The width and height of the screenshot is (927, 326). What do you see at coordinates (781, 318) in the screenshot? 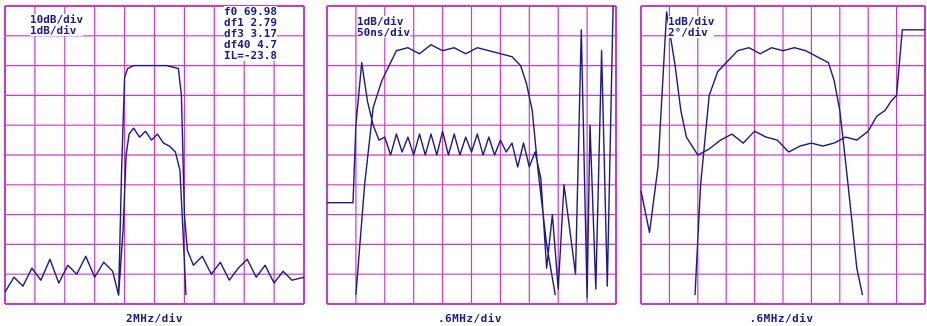
I see `x-axis-label-3: .6MHz/div` at bounding box center [781, 318].